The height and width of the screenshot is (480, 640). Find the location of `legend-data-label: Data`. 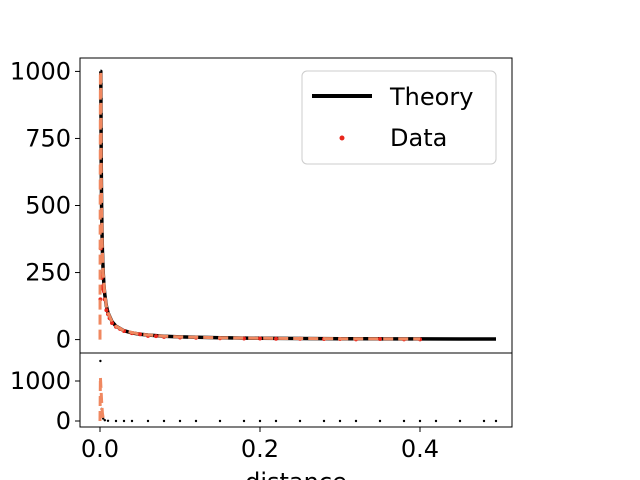

legend-data-label: Data is located at coordinates (418, 138).